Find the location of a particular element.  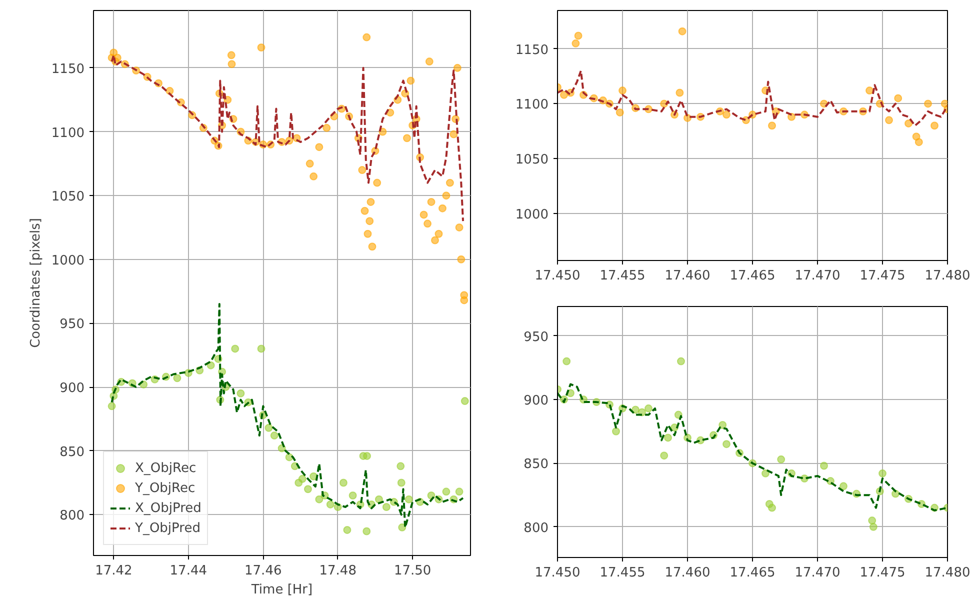

legend-label: X_ObjRec is located at coordinates (165, 468).